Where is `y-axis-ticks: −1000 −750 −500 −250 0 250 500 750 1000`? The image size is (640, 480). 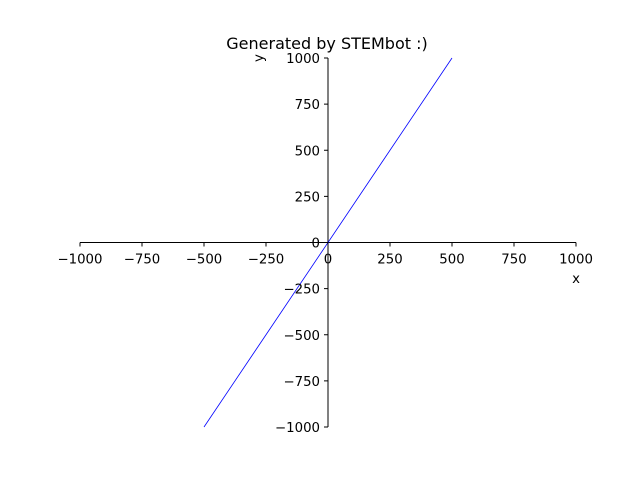 y-axis-ticks: −1000 −750 −500 −250 0 250 500 750 1000 is located at coordinates (301, 244).